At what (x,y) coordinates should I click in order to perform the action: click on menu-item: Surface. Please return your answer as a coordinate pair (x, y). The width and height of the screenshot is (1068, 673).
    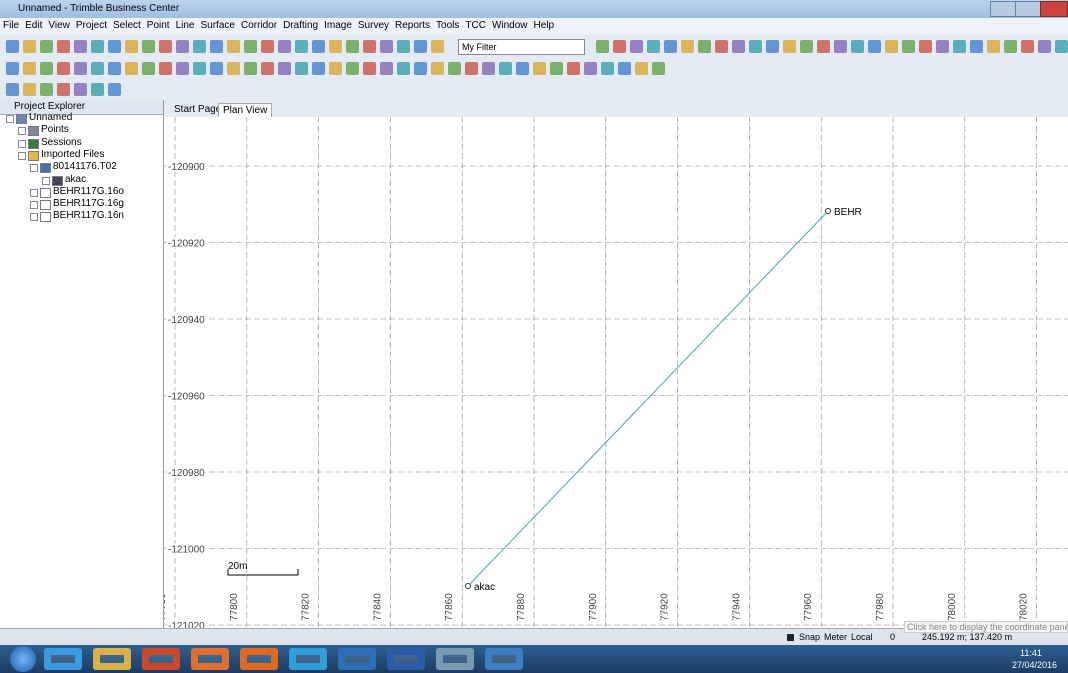
    Looking at the image, I should click on (217, 25).